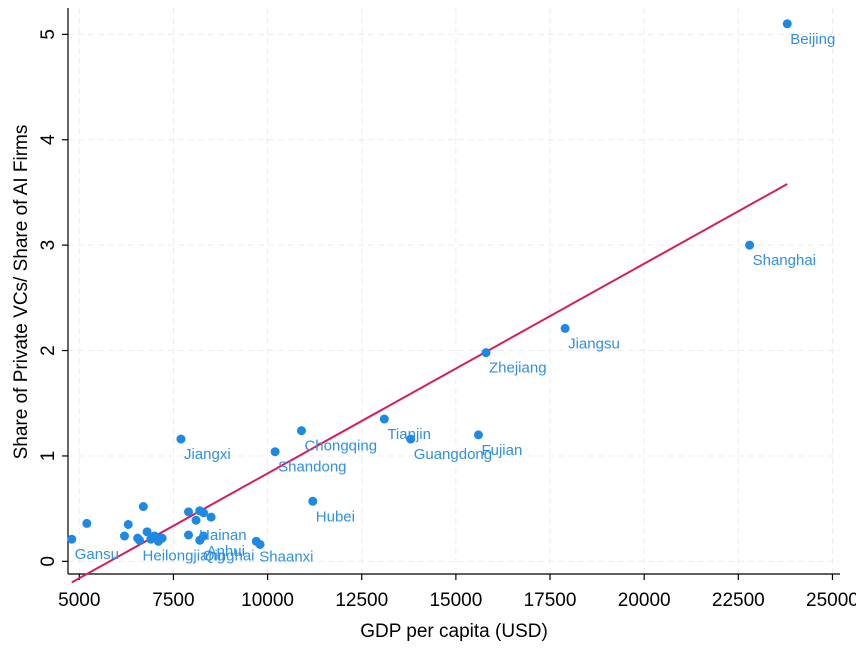 The image size is (856, 648). What do you see at coordinates (207, 454) in the screenshot?
I see `point-label: Jiangxi` at bounding box center [207, 454].